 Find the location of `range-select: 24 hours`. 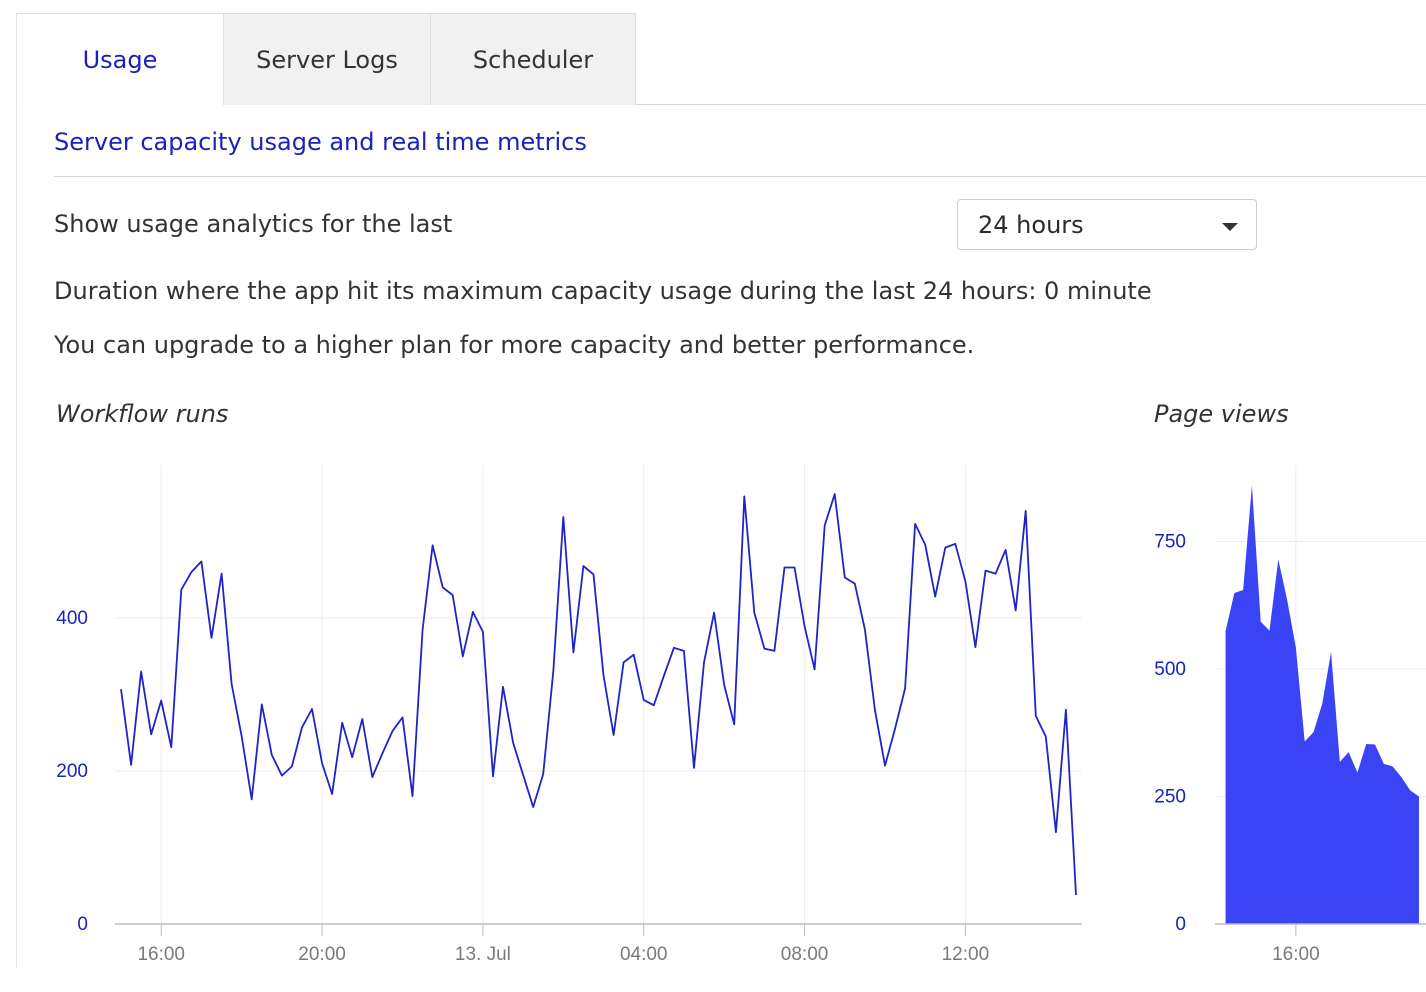

range-select: 24 hours is located at coordinates (1107, 224).